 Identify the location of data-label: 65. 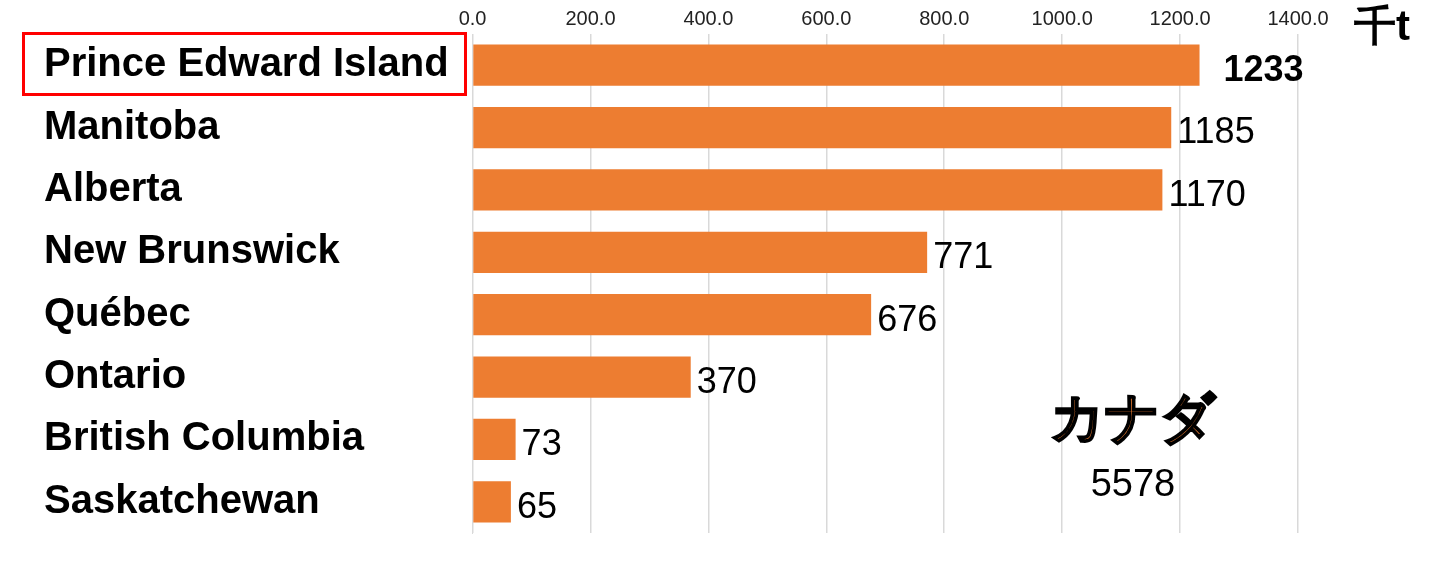
(536, 505).